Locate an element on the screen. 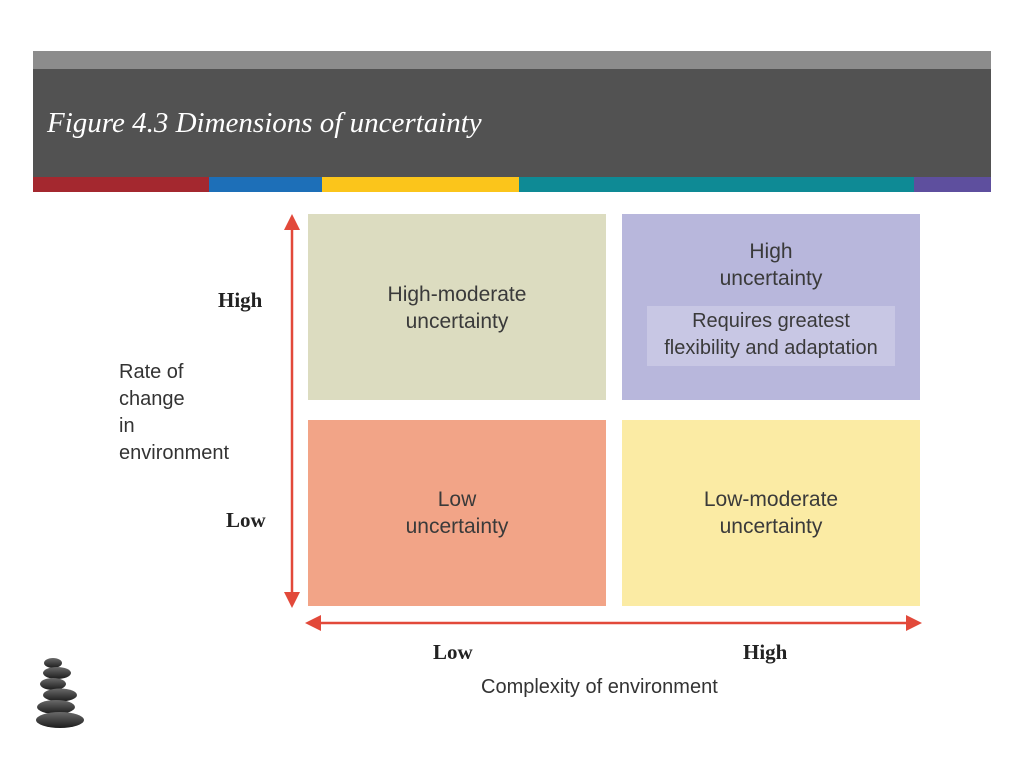 The height and width of the screenshot is (768, 1024). x-axis-title: Complexity of environment is located at coordinates (599, 687).